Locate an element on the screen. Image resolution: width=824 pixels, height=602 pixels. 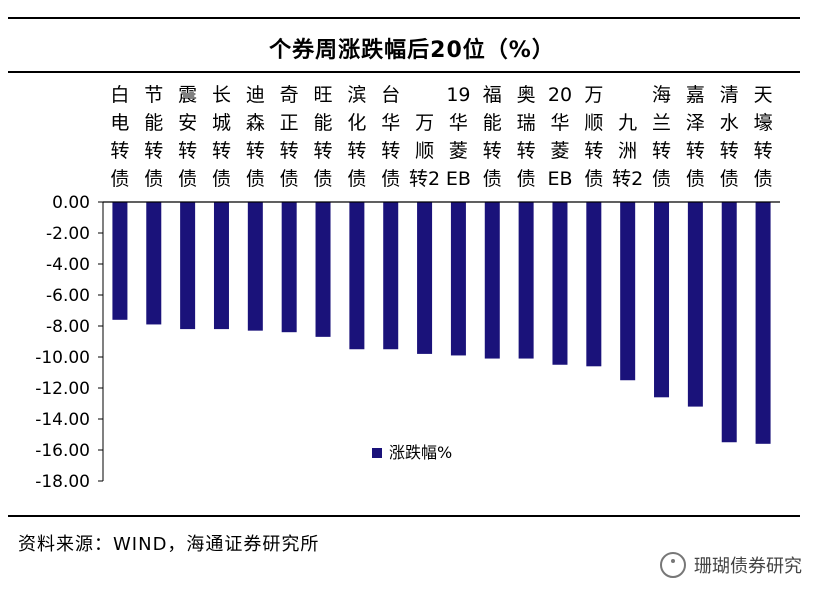
x-category-label-16: 转2 is located at coordinates (627, 179).